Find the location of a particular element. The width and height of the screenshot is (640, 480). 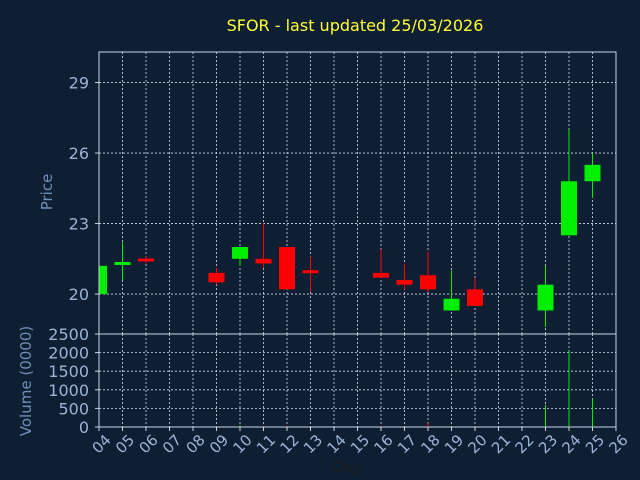

x-axis-label: Day is located at coordinates (347, 468).